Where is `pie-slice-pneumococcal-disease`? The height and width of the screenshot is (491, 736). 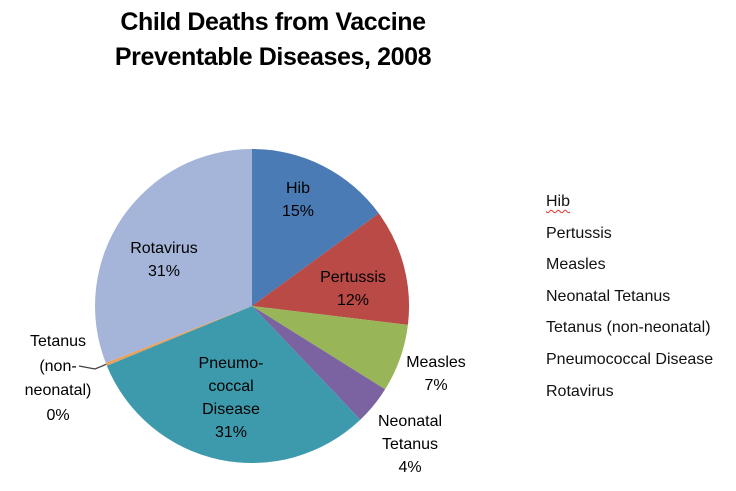 pie-slice-pneumococcal-disease is located at coordinates (233, 385).